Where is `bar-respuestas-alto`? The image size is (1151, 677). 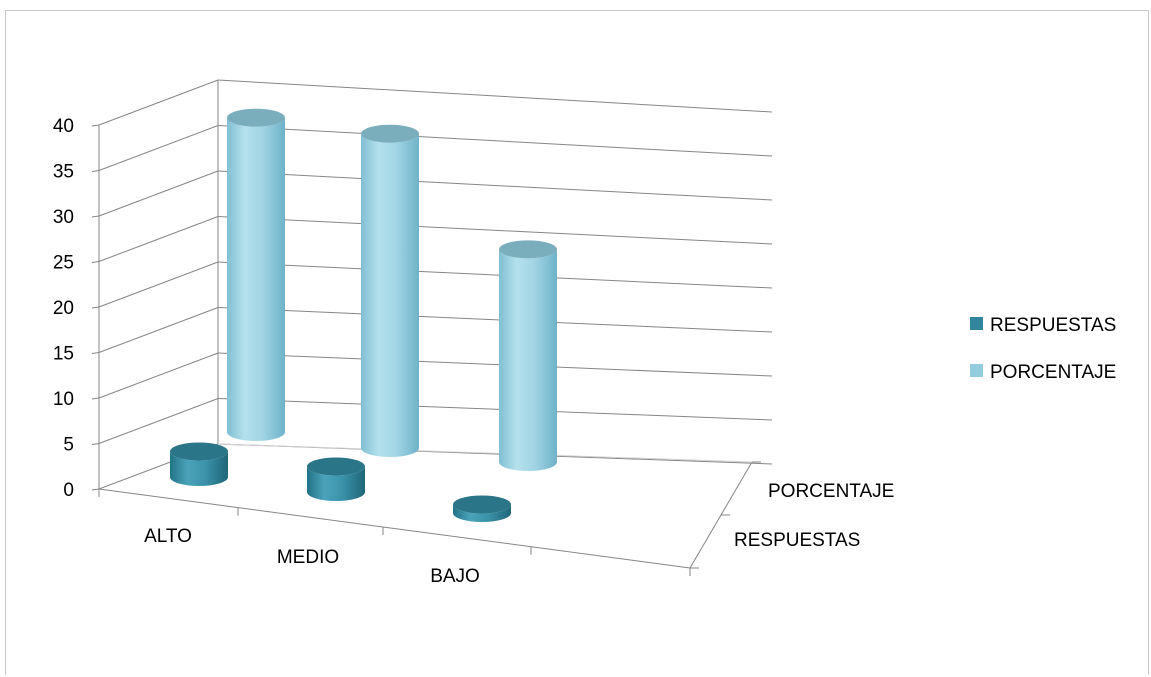
bar-respuestas-alto is located at coordinates (199, 464).